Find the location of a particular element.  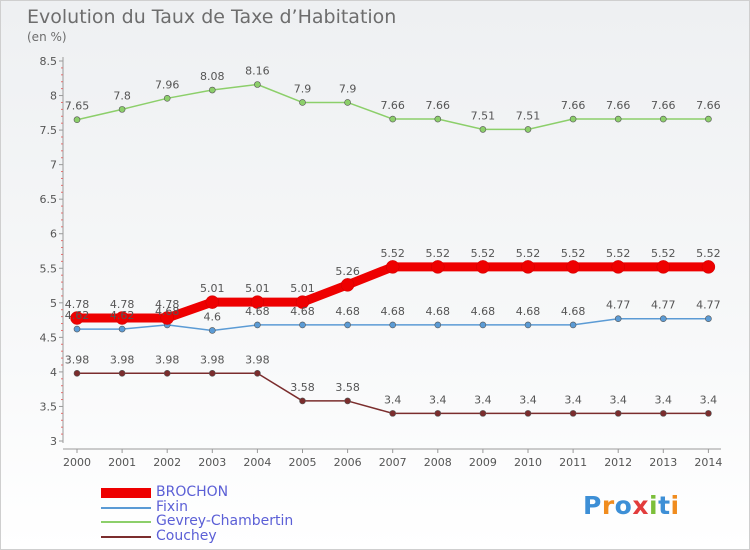

series-brochon is located at coordinates (393, 292).